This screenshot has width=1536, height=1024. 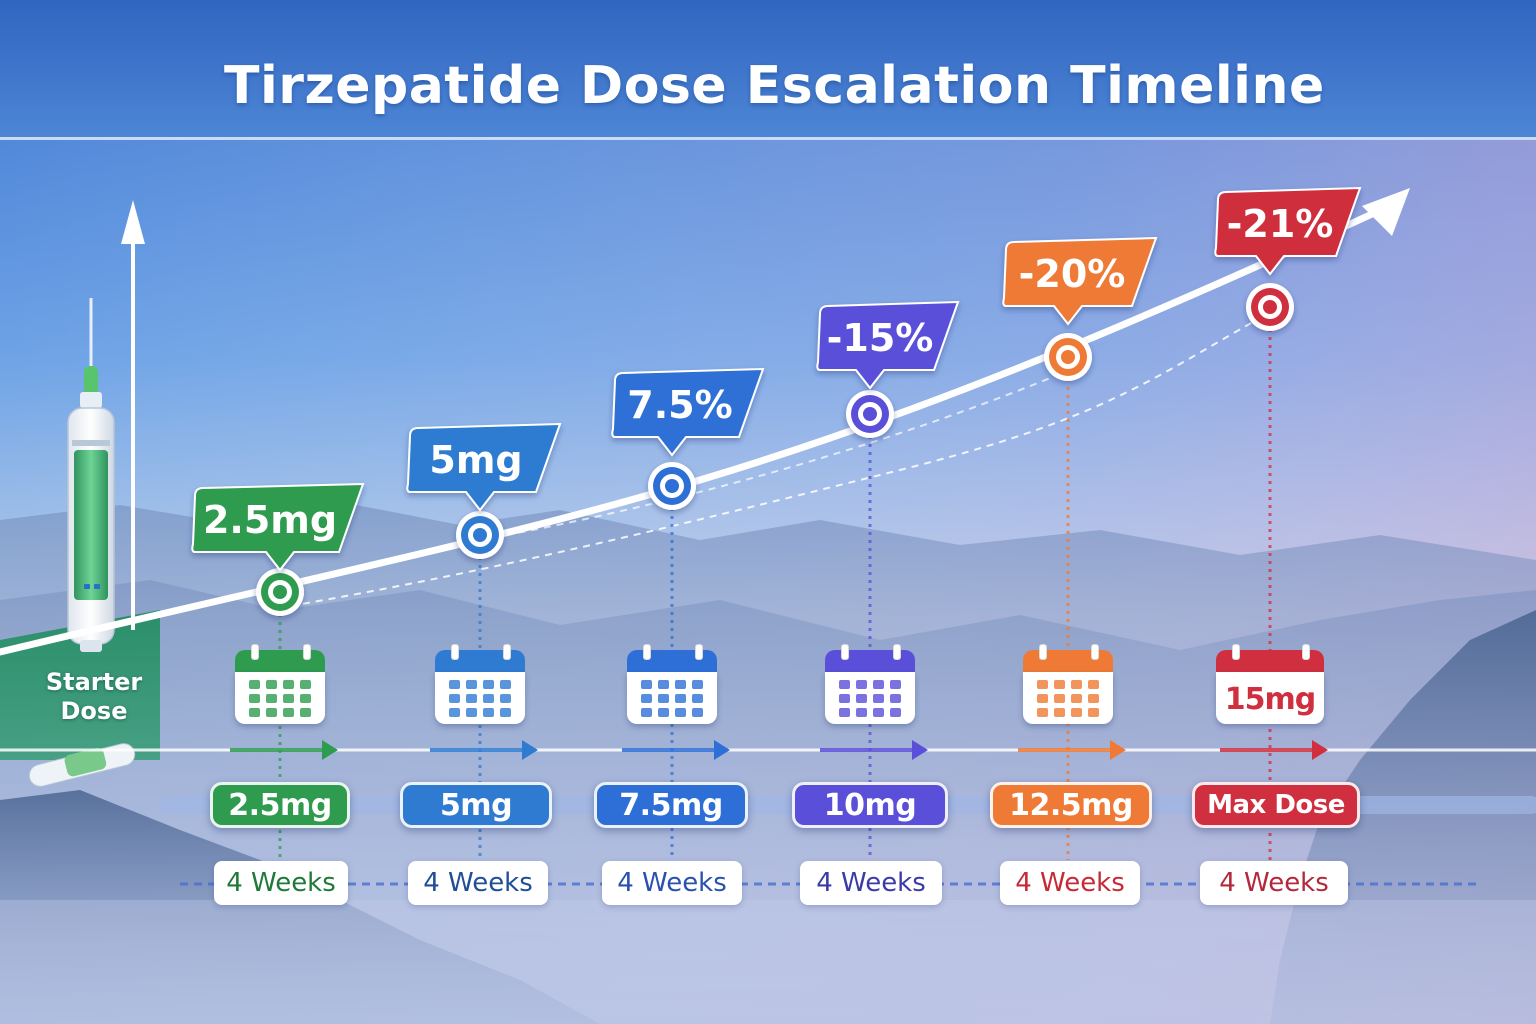 I want to click on dose-bubble-label: 5mg, so click(x=475, y=460).